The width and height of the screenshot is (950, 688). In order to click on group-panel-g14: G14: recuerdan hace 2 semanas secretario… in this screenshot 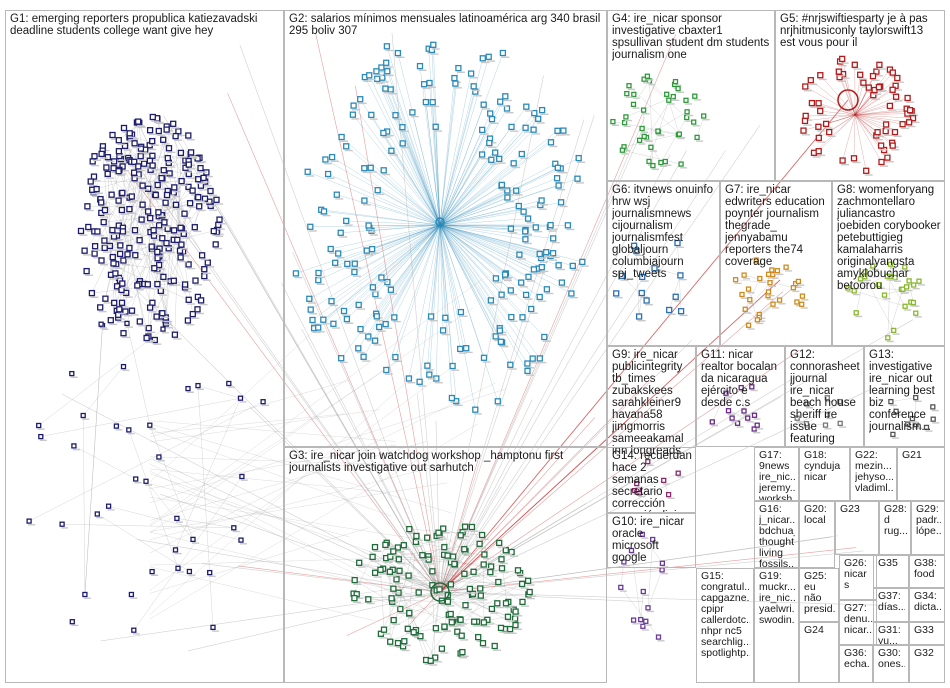, I will do `click(651, 480)`.